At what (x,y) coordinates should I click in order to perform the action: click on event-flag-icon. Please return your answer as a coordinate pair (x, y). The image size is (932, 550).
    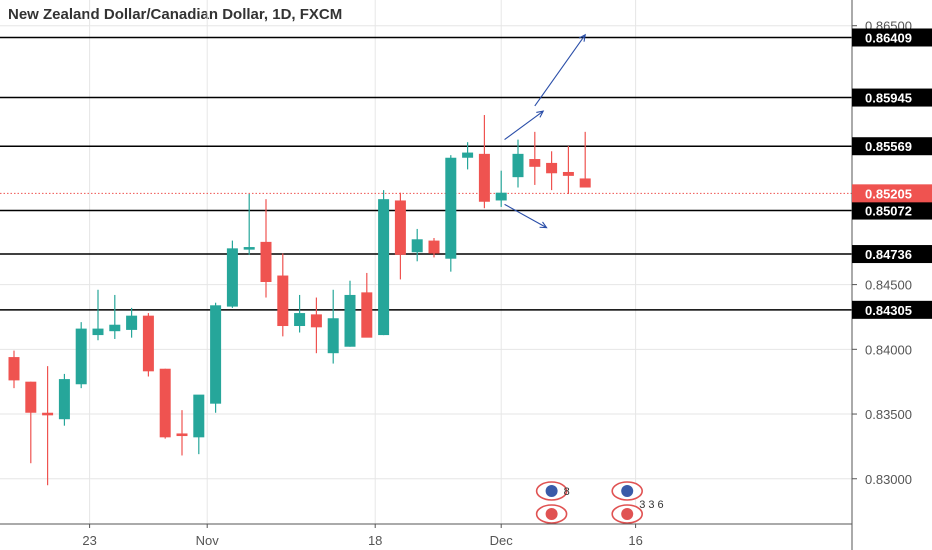
    Looking at the image, I should click on (627, 491).